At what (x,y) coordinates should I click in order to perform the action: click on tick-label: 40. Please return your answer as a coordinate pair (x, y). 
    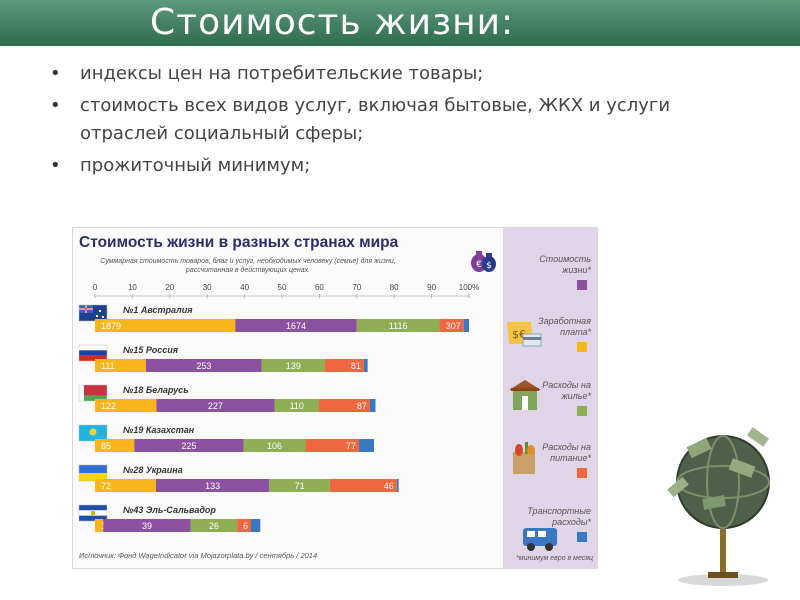
    Looking at the image, I should click on (244, 287).